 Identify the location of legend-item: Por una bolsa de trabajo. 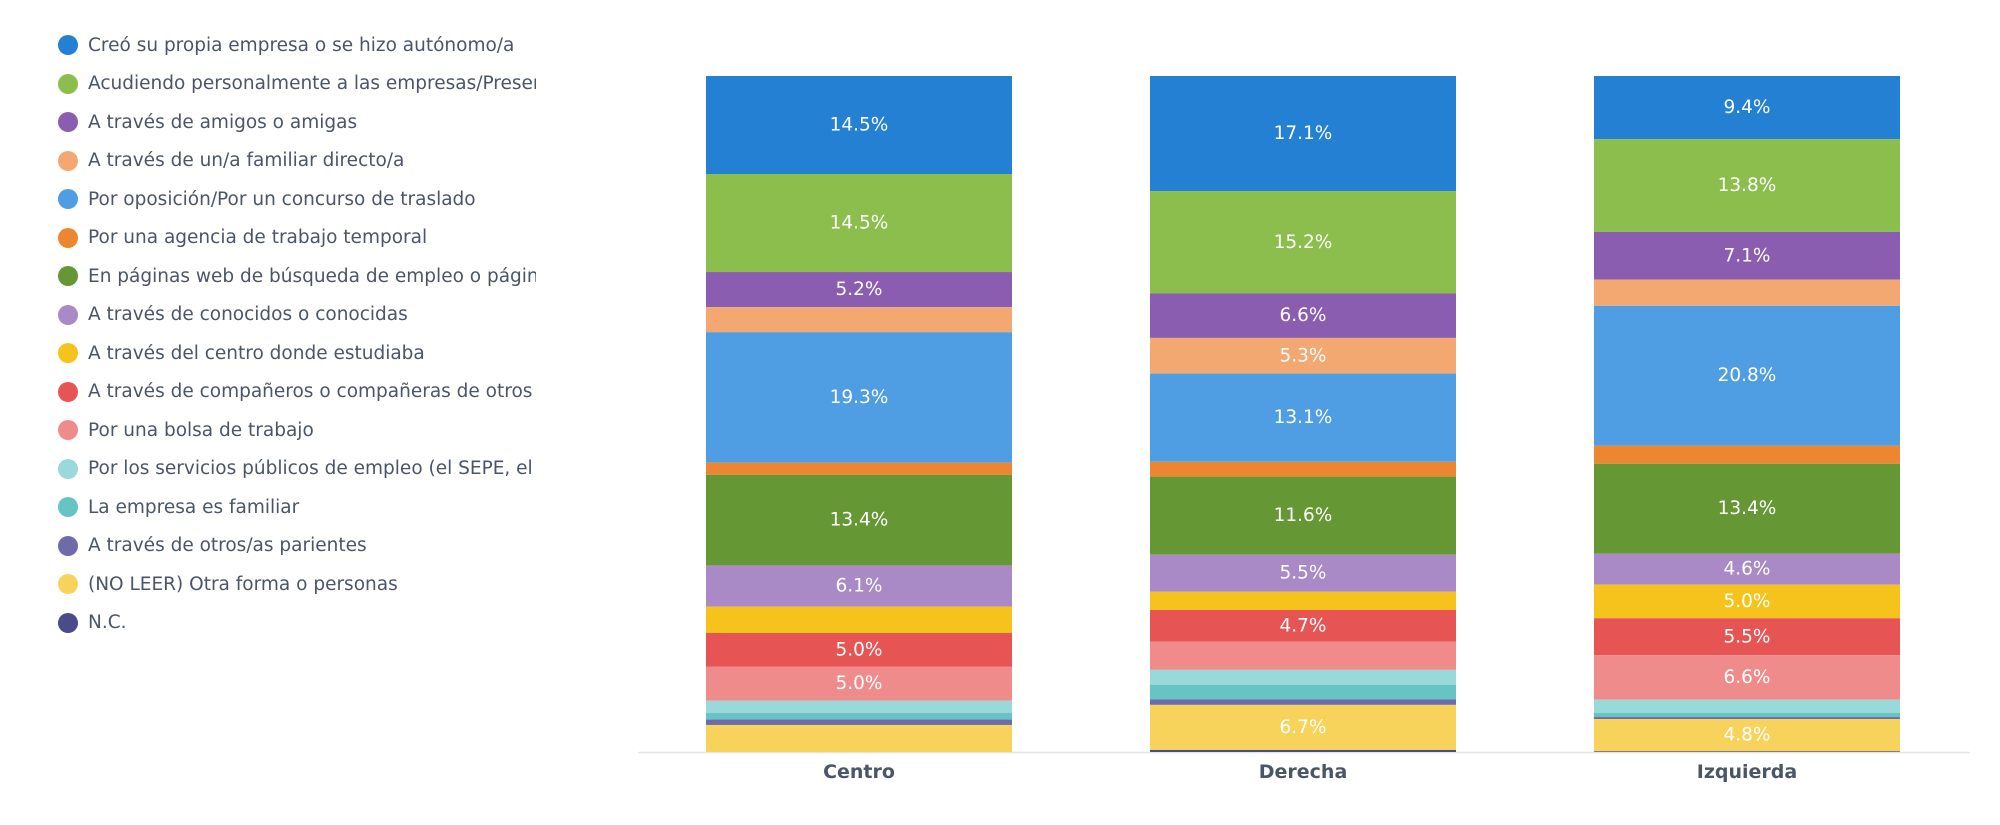
(297, 430).